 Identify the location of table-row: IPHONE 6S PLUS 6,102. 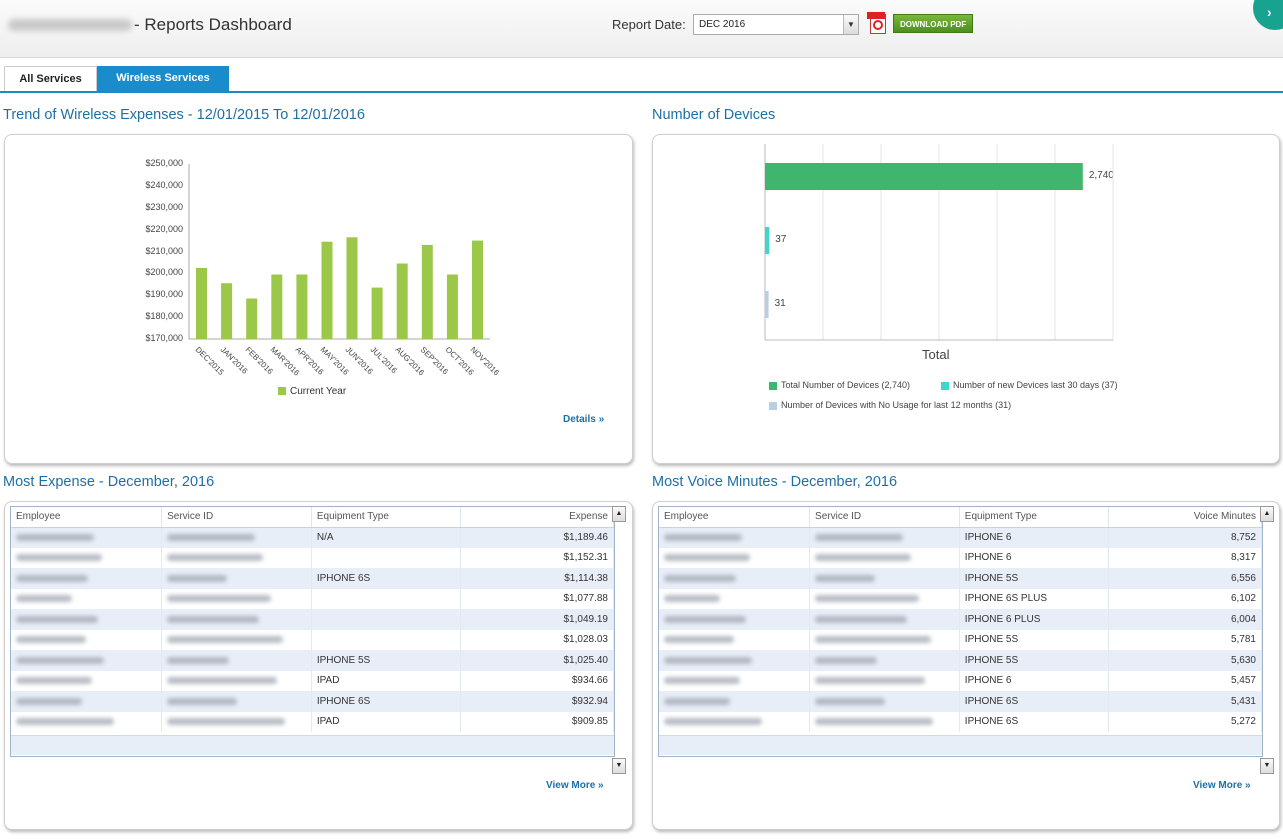
(960, 598).